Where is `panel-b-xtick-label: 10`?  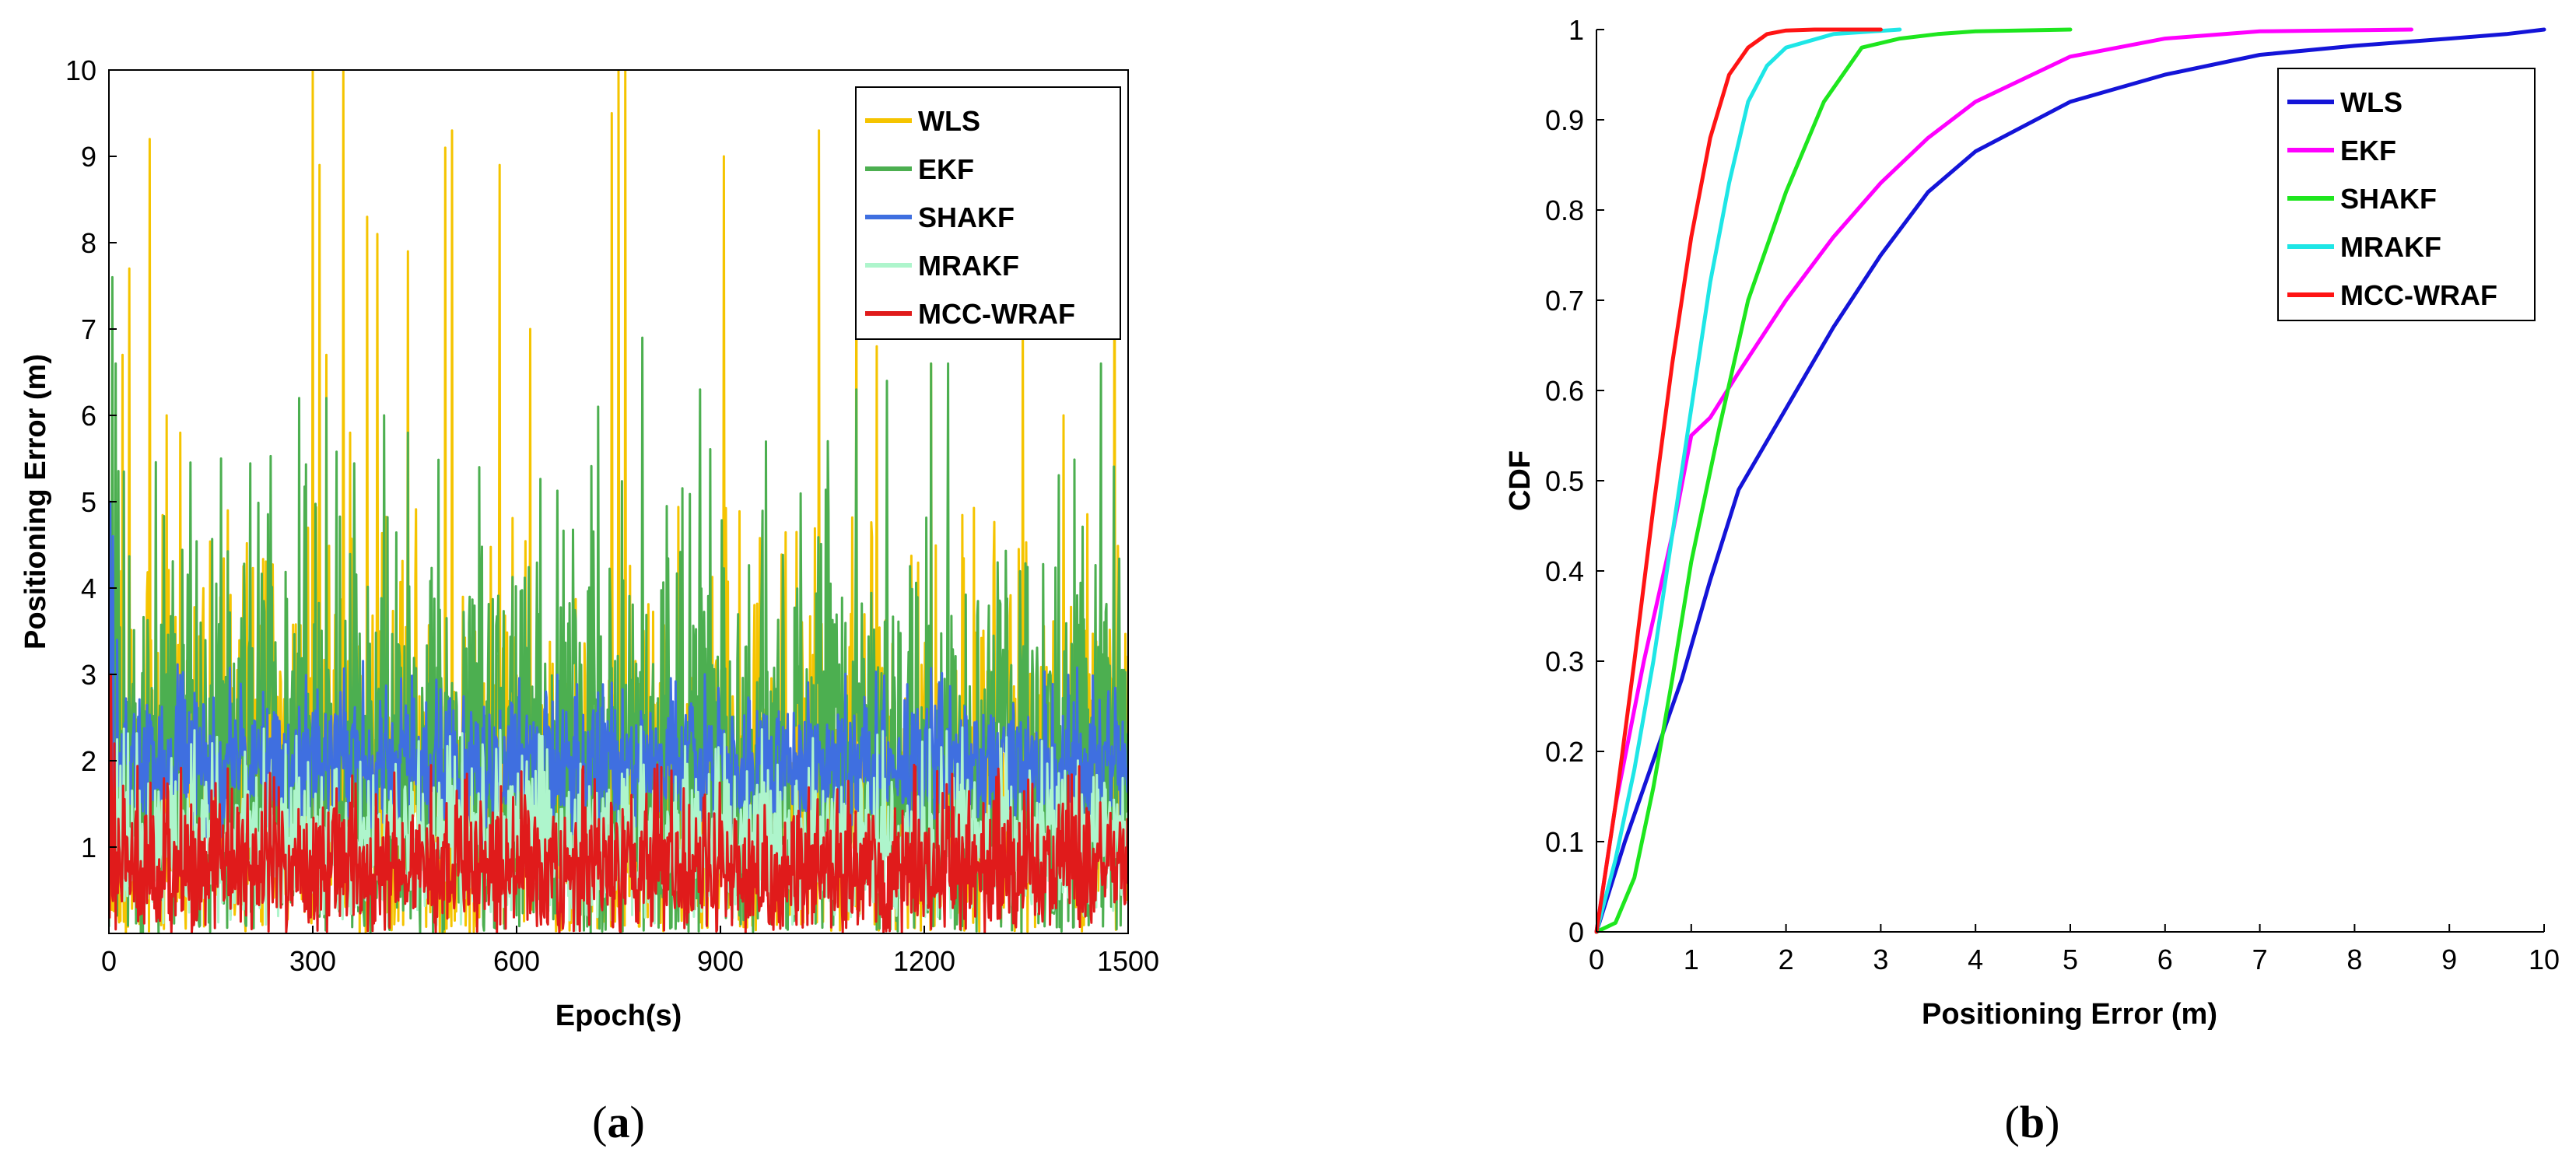
panel-b-xtick-label: 10 is located at coordinates (2544, 960).